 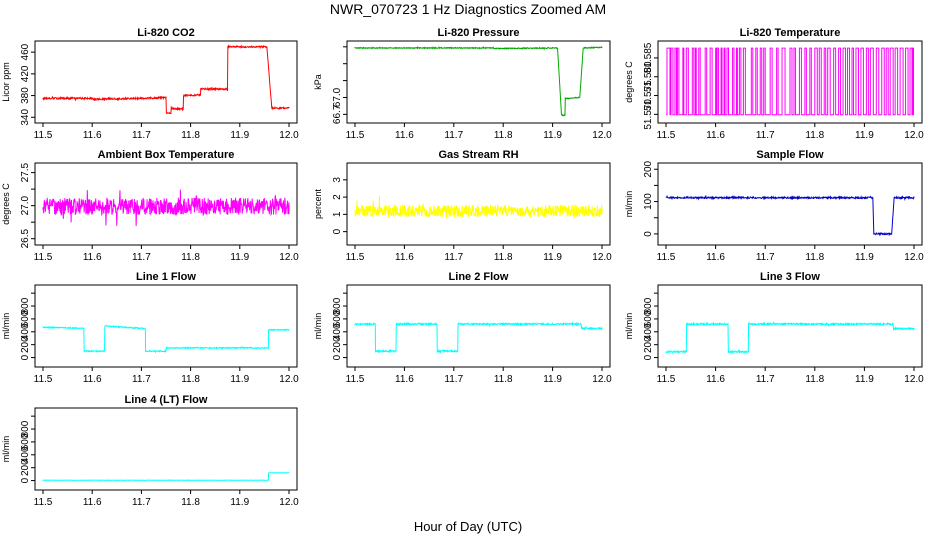 What do you see at coordinates (648, 95) in the screenshot?
I see `y-tick-label: 51.575` at bounding box center [648, 95].